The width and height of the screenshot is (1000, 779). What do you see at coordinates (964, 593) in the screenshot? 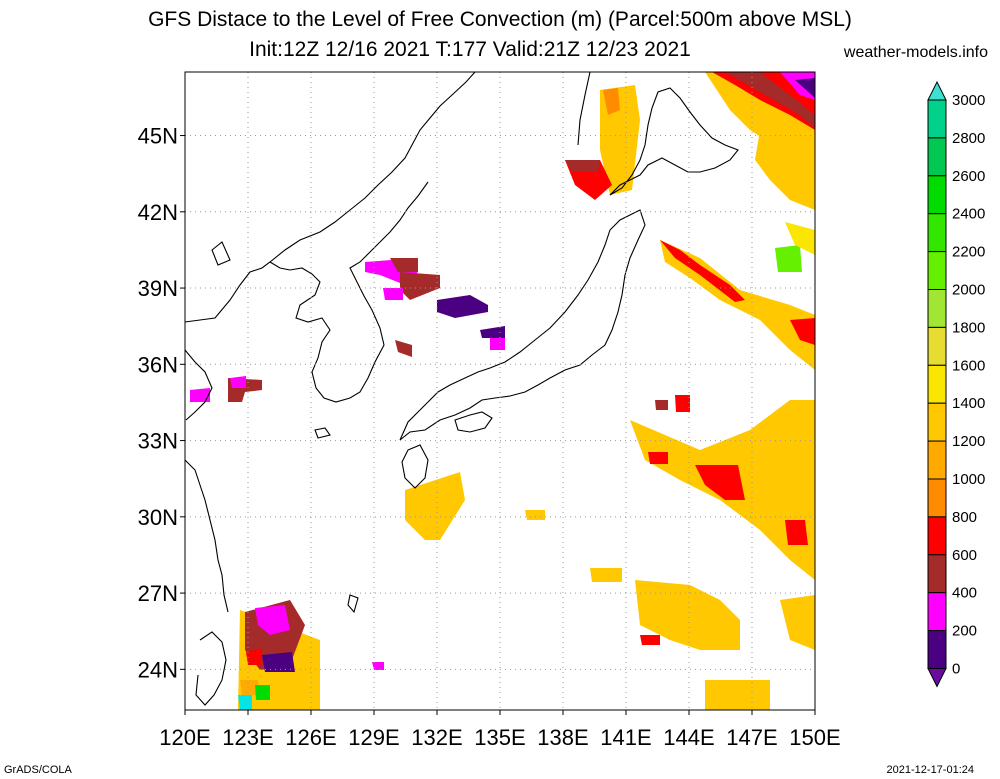
I see `colorbar-label: 400` at bounding box center [964, 593].